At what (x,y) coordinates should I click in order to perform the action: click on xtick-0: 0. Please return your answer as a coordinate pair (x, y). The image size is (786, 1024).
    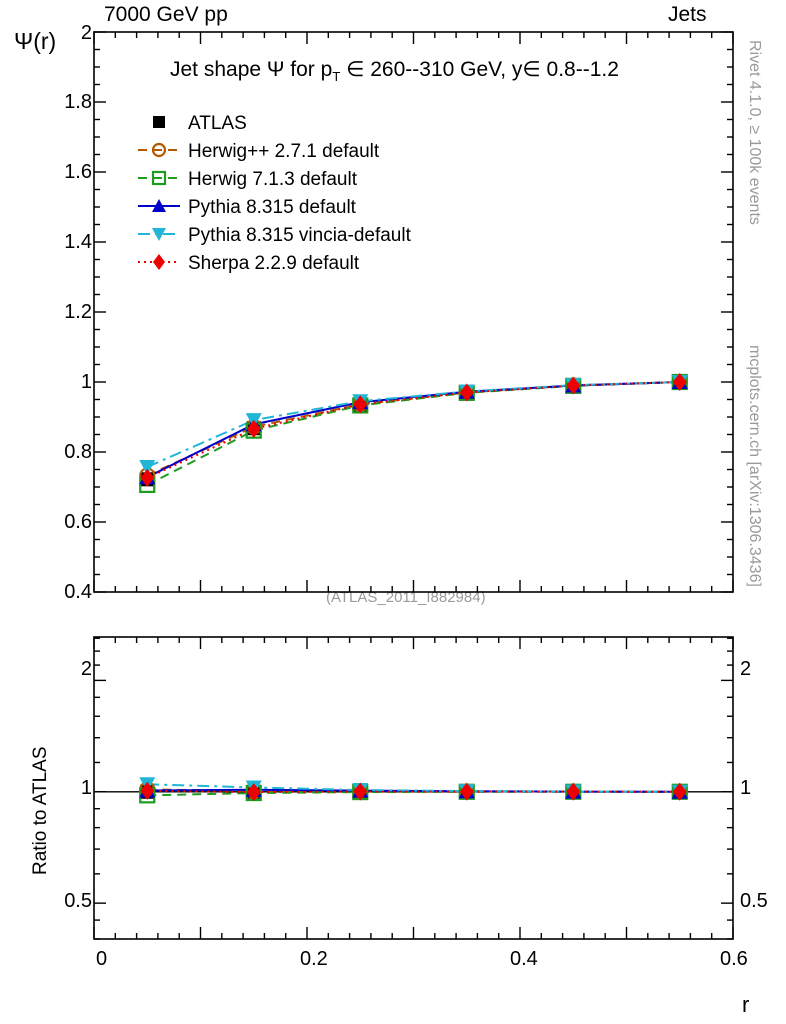
    Looking at the image, I should click on (102, 959).